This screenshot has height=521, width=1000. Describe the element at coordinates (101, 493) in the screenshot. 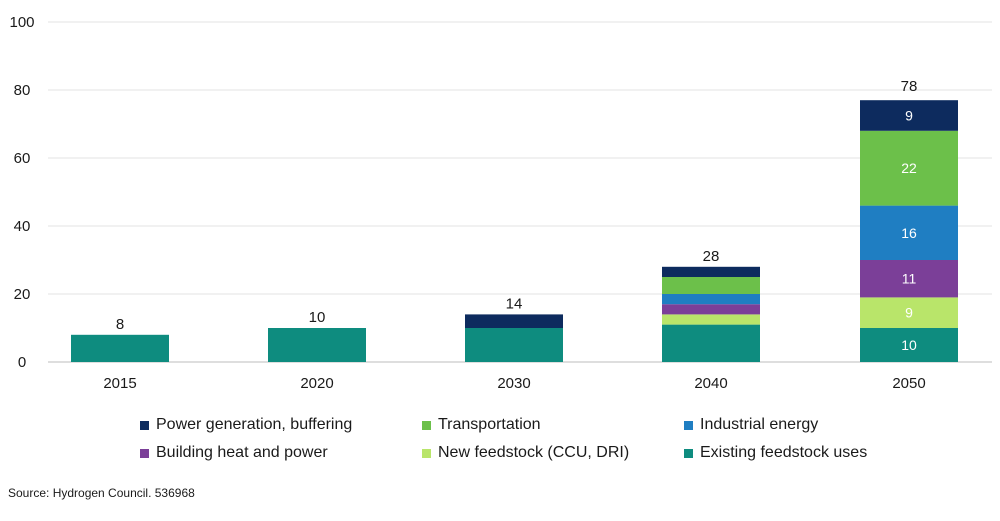

I see `source-note: Source: Hydrogen Council. 536968` at that location.